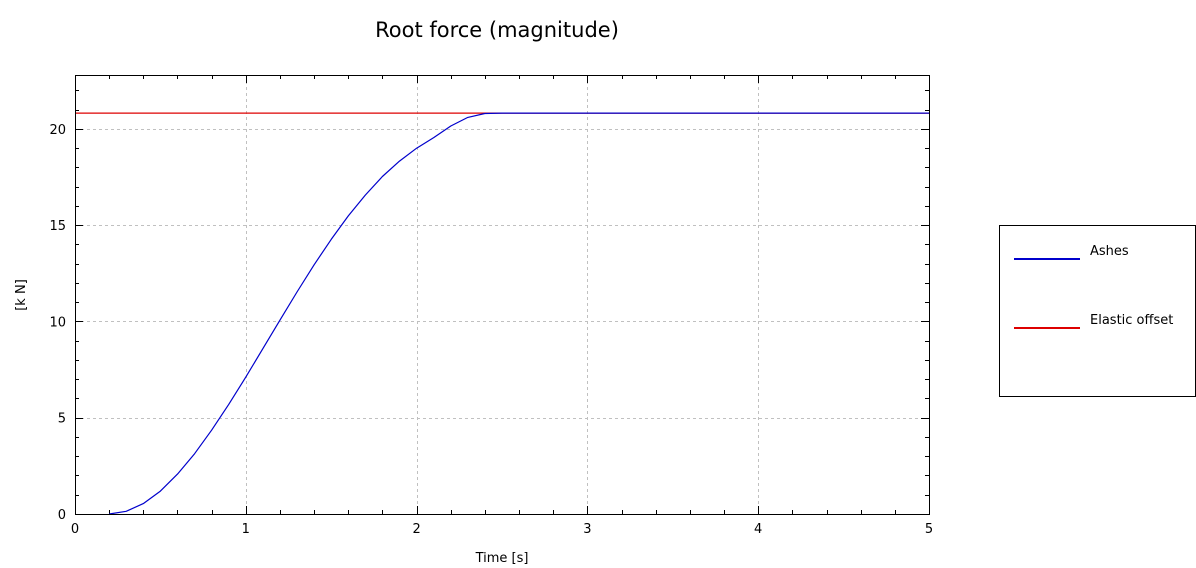 Image resolution: width=1196 pixels, height=568 pixels. I want to click on legend: Ashes Elastic offset, so click(1097, 311).